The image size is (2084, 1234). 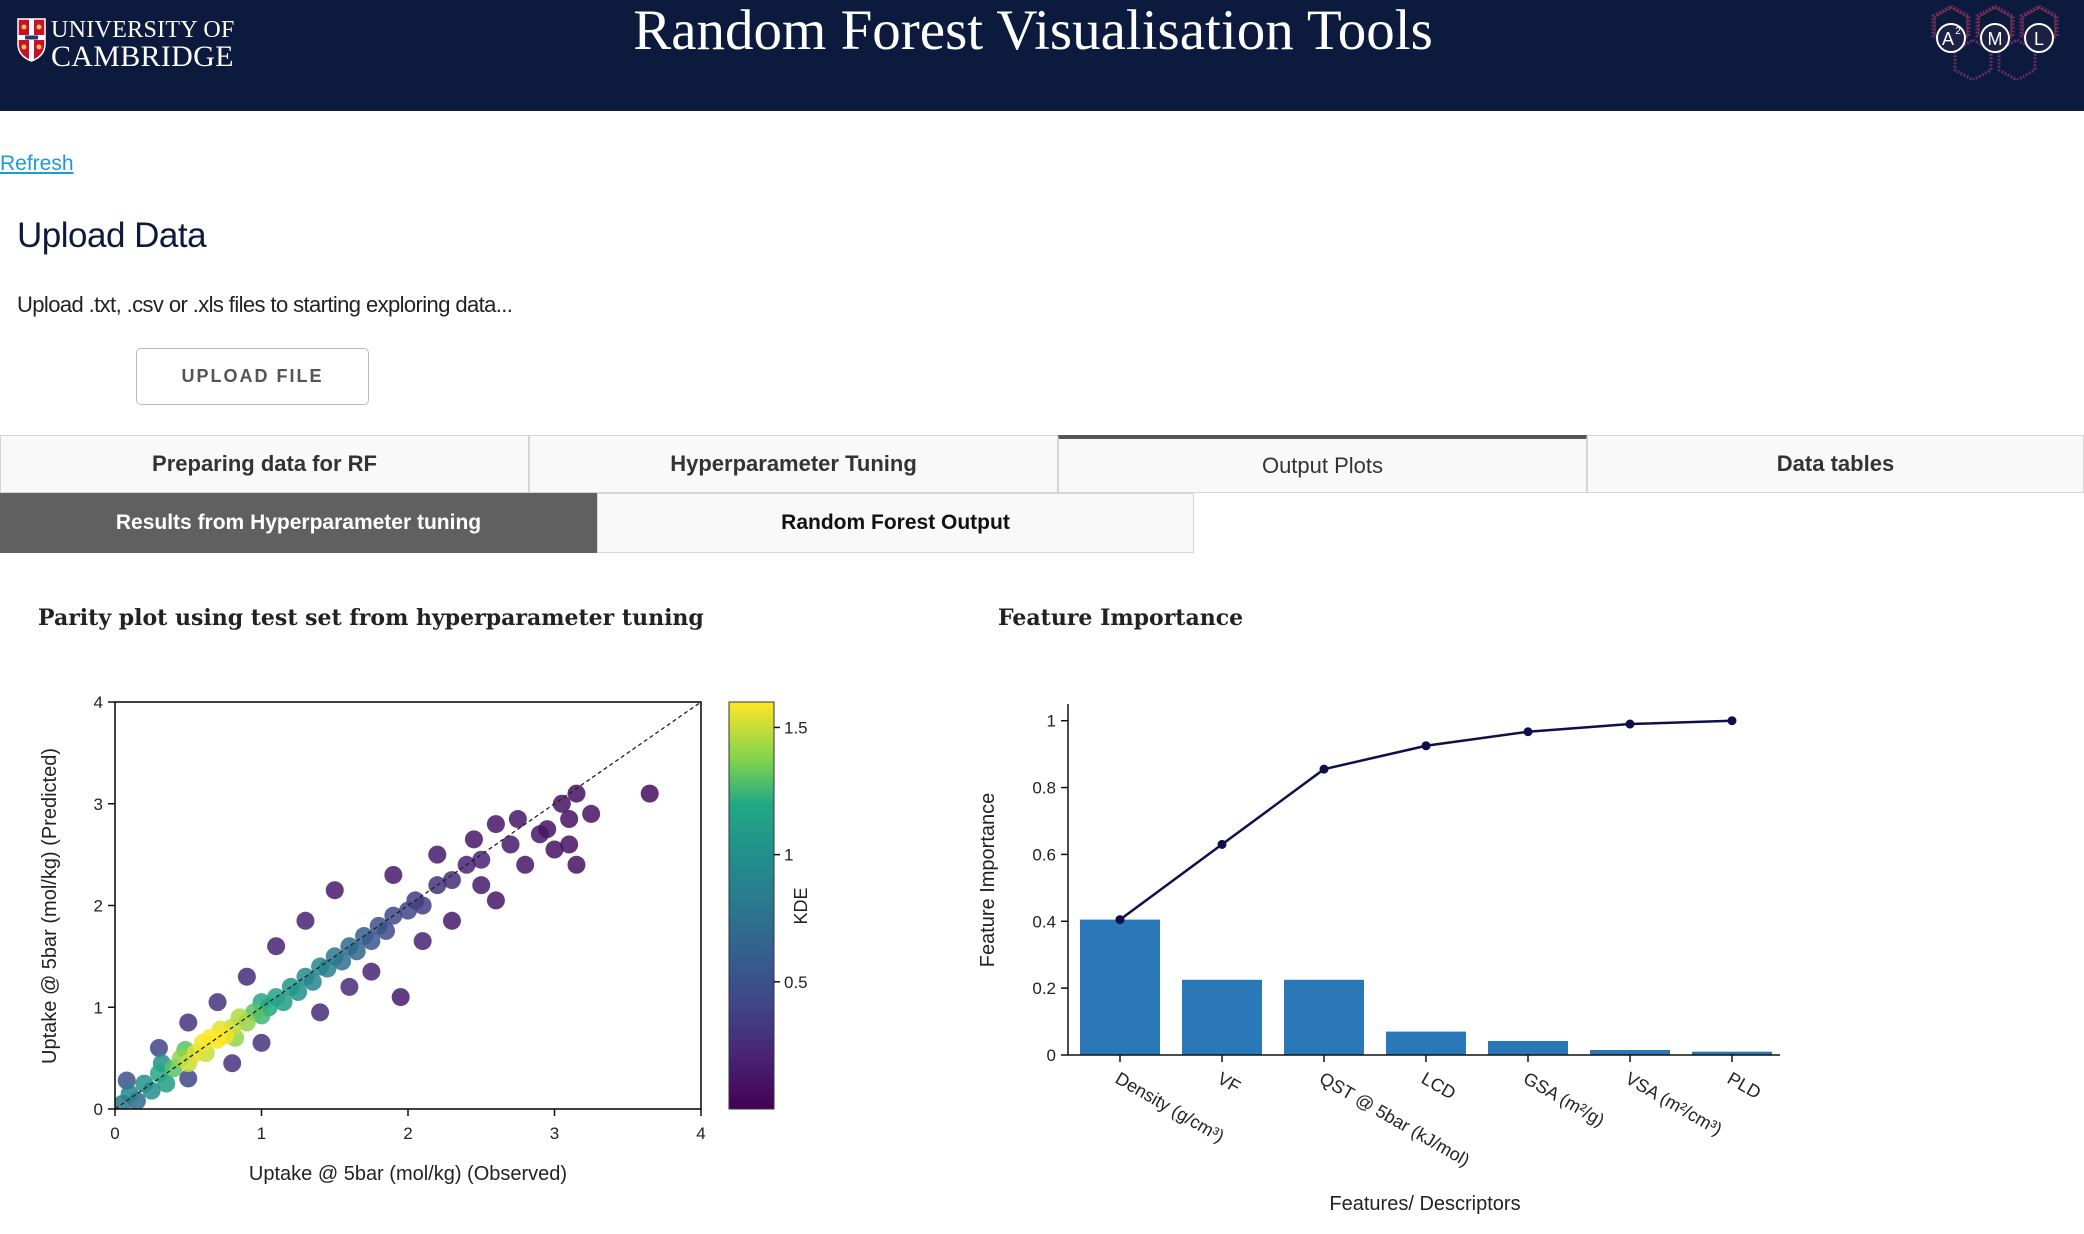 I want to click on upload-file-button: UPLOAD FILE, so click(x=252, y=376).